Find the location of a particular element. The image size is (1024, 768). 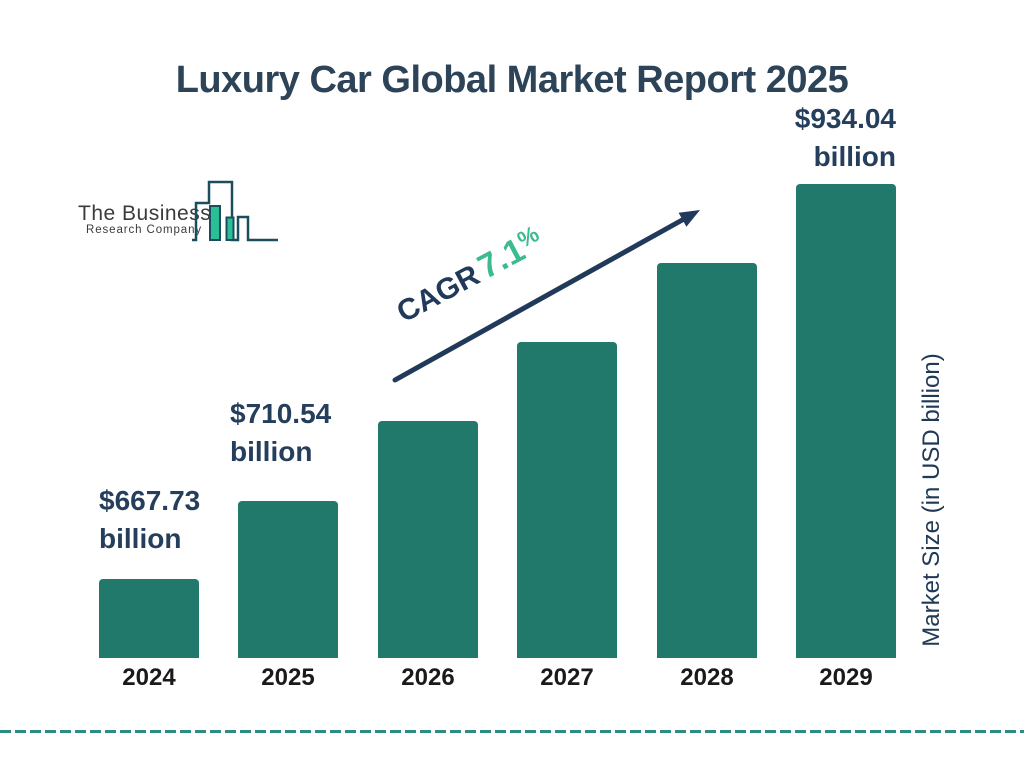

bottom-divider-dashed-line is located at coordinates (512, 731).